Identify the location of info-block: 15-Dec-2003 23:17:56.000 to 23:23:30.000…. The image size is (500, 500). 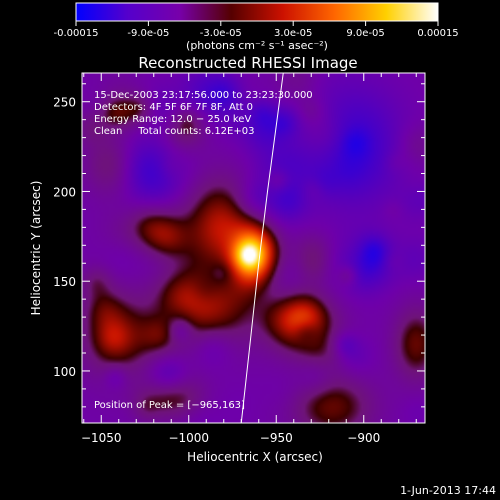
(203, 113).